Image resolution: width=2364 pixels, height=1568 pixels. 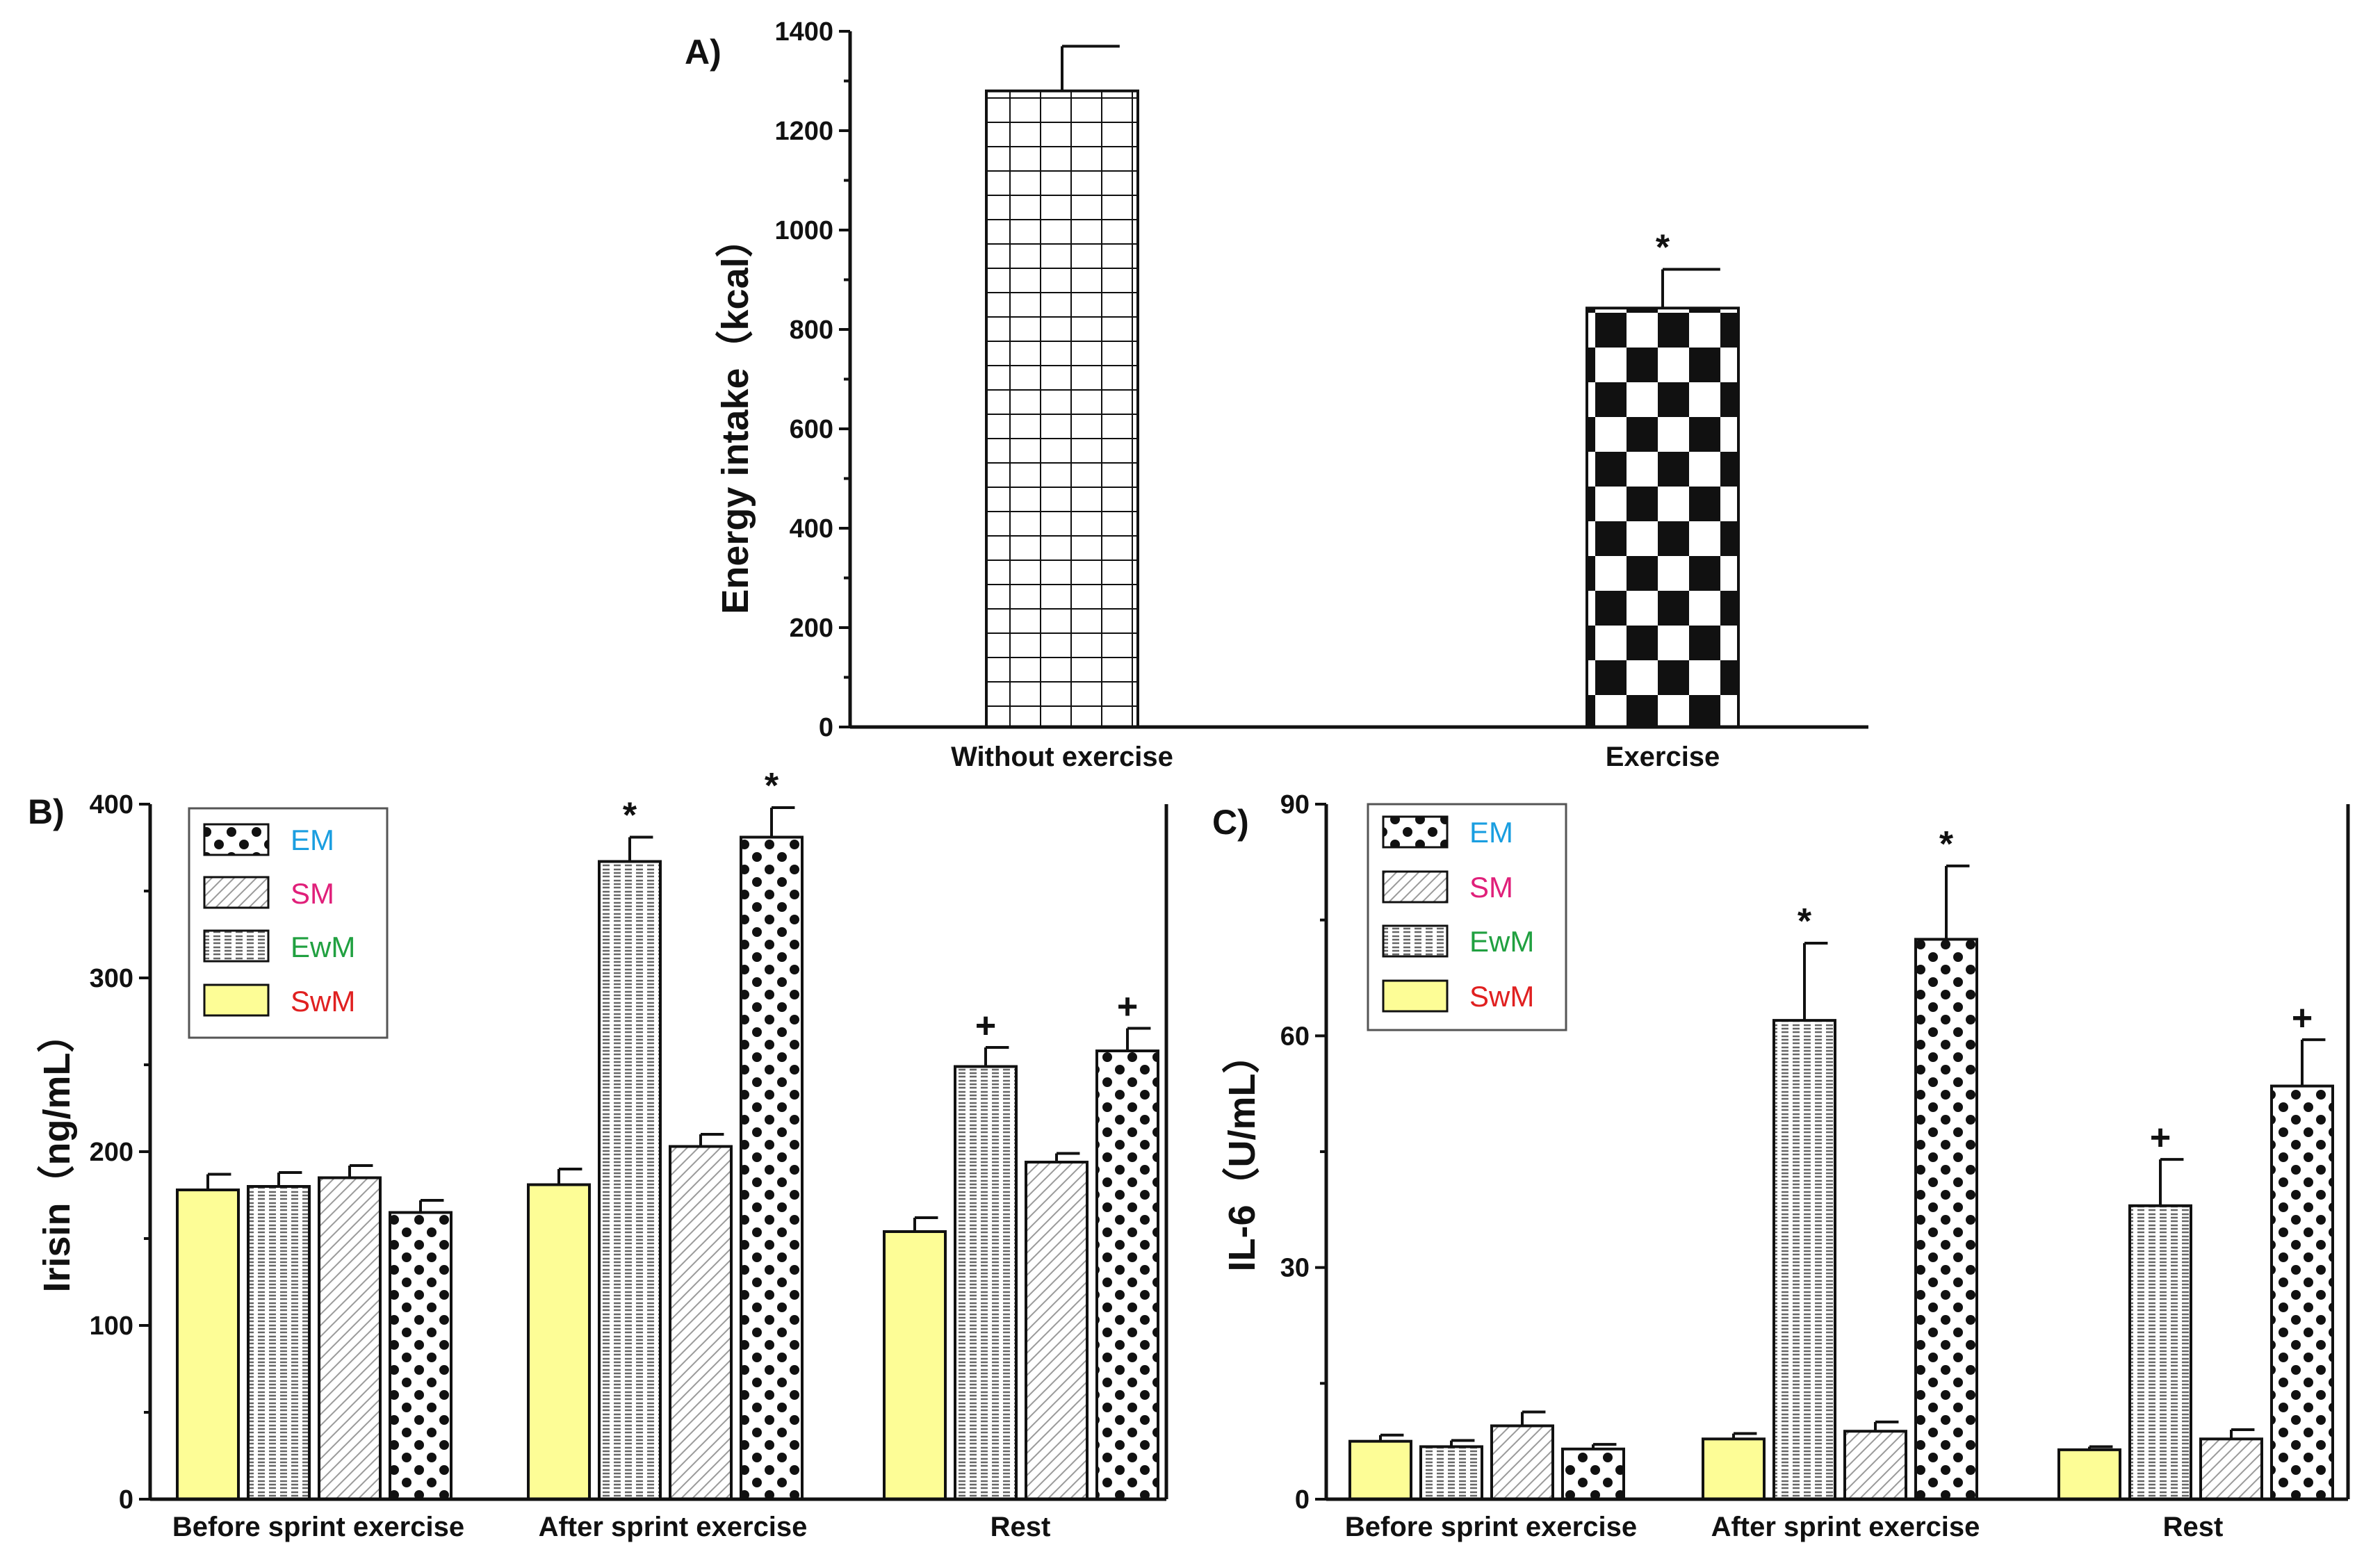 I want to click on panel-a-category-label: Without exercise, so click(x=1062, y=757).